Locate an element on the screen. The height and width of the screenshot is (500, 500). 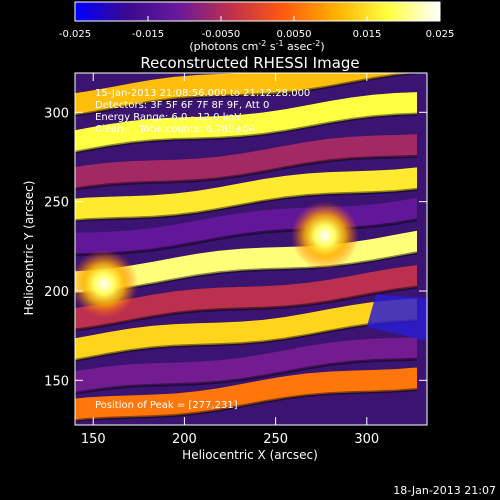
x-axis-label: Heliocentric X (arcsec) is located at coordinates (250, 455).